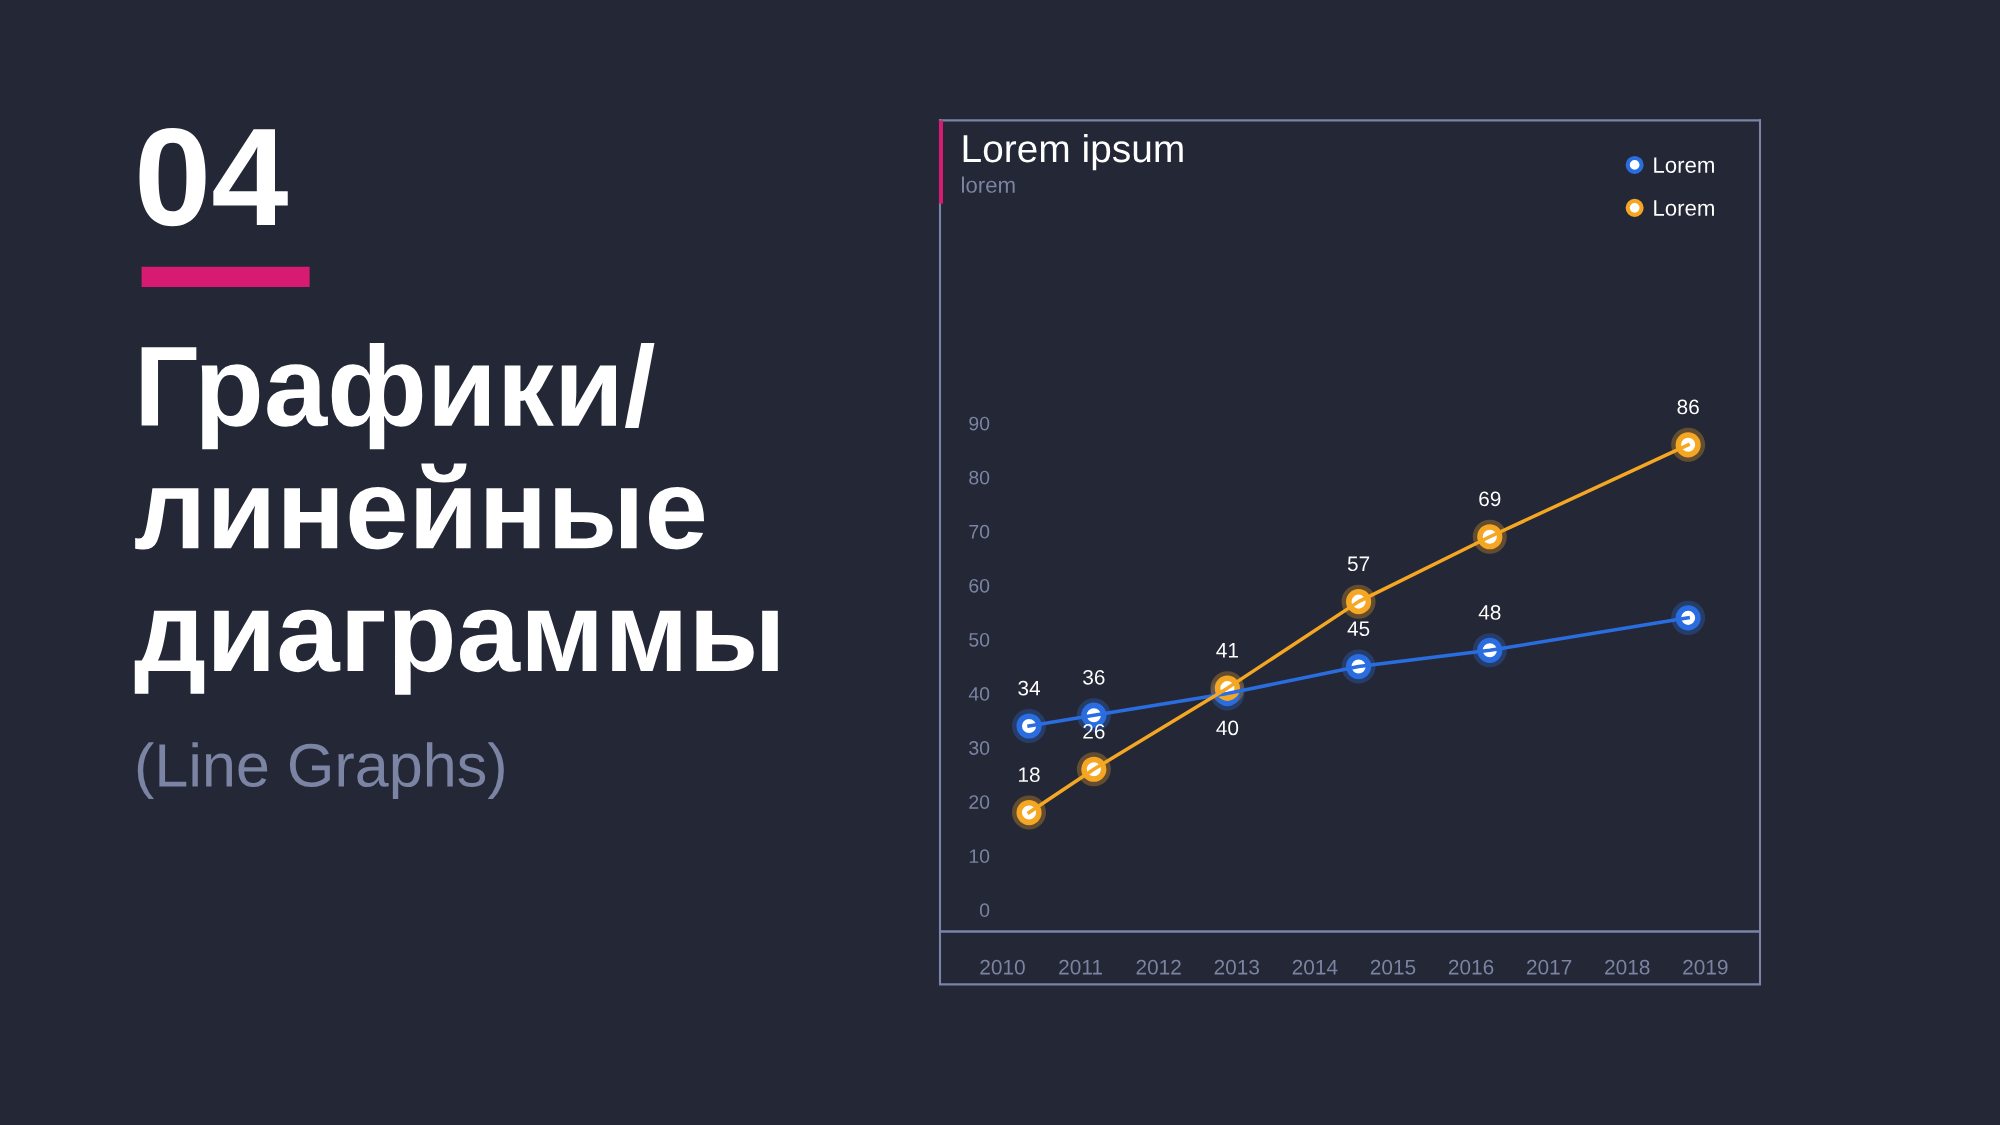 This screenshot has height=1125, width=2000. I want to click on text: 04, so click(213, 177).